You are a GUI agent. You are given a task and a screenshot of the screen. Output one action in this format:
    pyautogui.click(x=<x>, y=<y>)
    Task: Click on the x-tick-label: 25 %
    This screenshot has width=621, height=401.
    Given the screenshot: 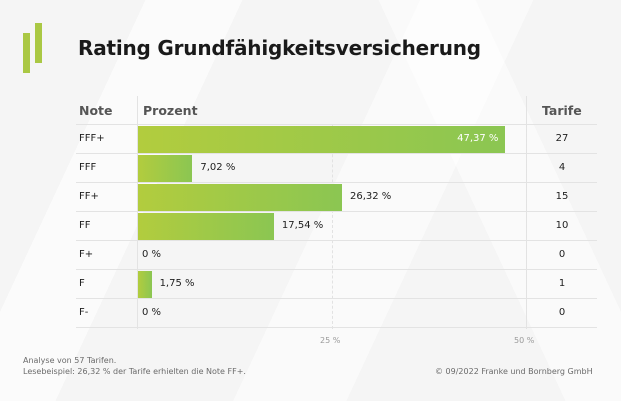 What is the action you would take?
    pyautogui.click(x=330, y=340)
    